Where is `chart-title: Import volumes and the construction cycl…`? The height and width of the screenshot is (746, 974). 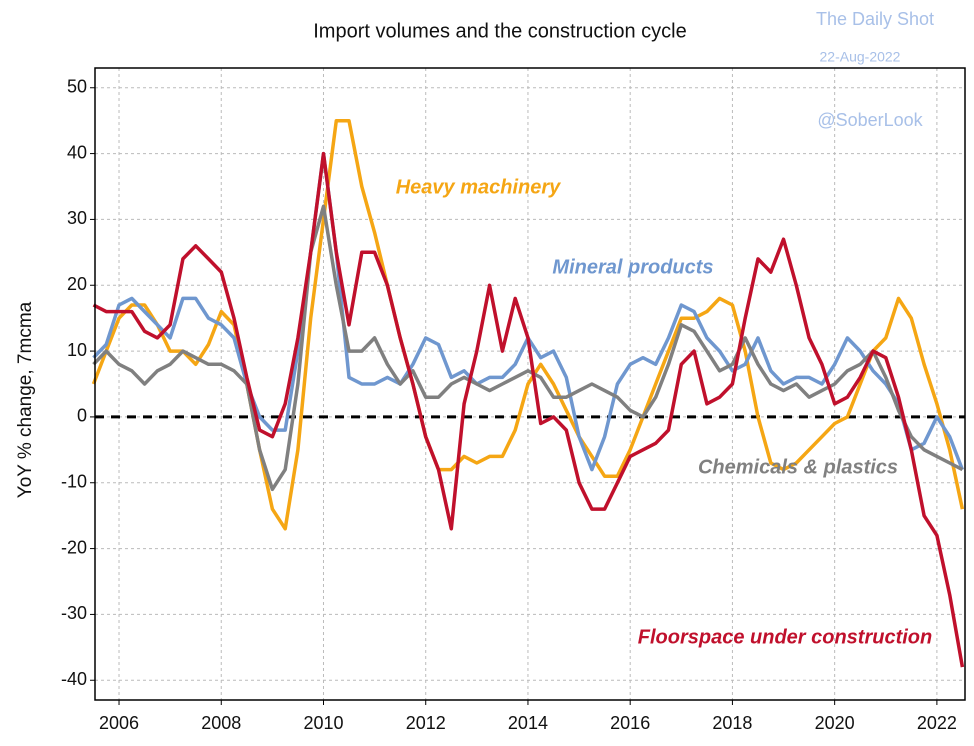
chart-title: Import volumes and the construction cycl… is located at coordinates (500, 31).